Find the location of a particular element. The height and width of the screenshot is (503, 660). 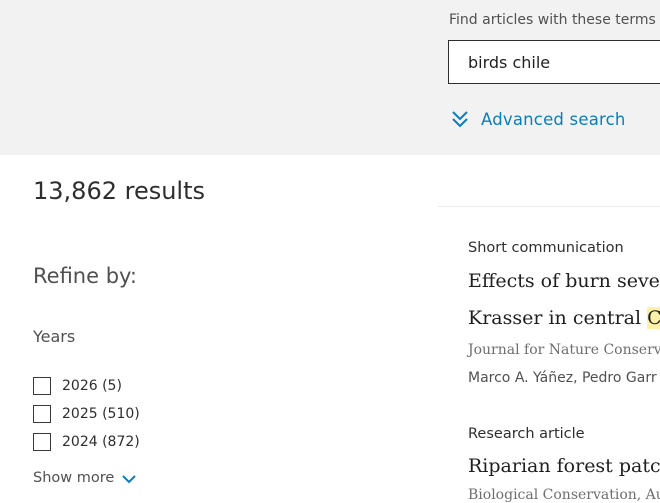

article-title-line2: Krasser in central Chil is located at coordinates (564, 318).